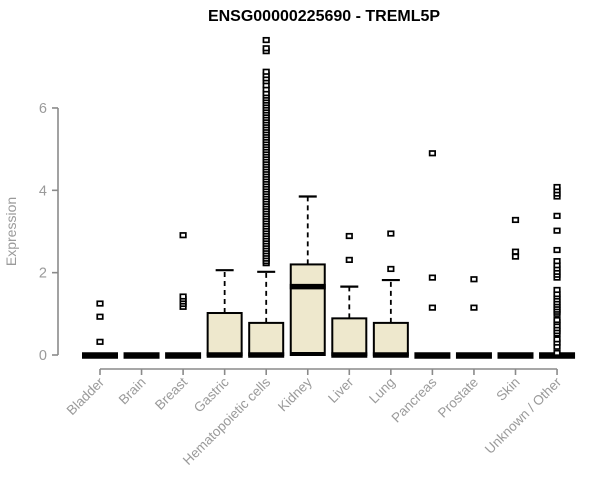  Describe the element at coordinates (43, 109) in the screenshot. I see `y-tick-label: 6` at that location.